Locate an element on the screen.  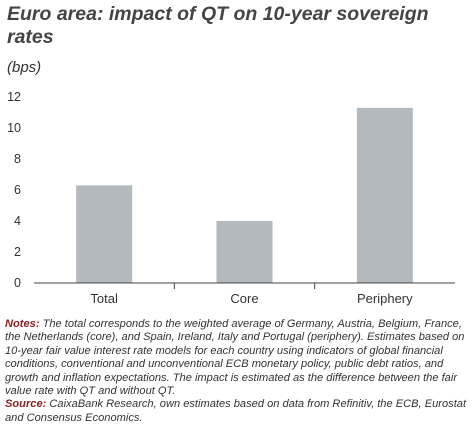
y-tick-label: 12 is located at coordinates (14, 97).